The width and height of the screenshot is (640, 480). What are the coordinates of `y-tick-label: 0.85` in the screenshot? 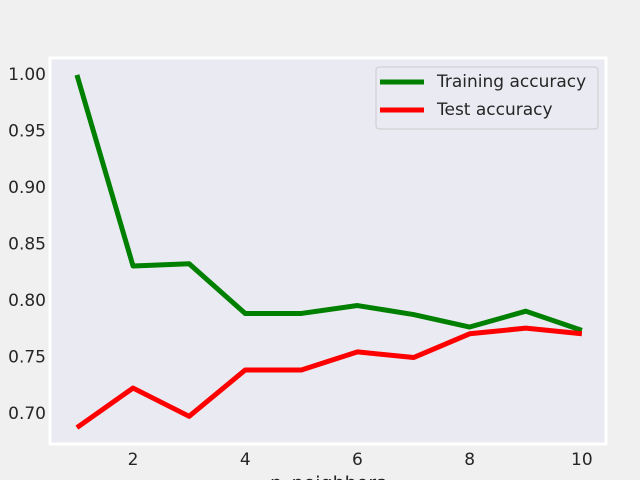 It's located at (27, 245).